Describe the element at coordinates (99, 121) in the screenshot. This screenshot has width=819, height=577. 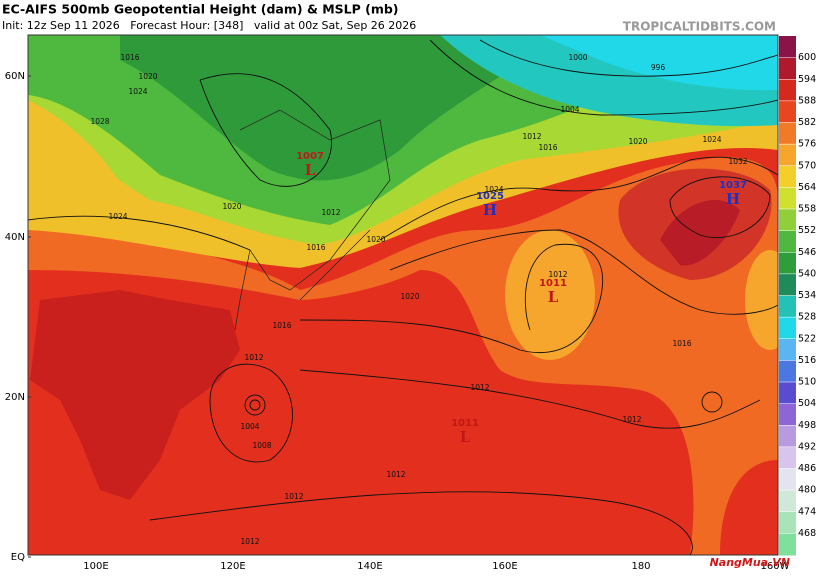
I see `isobar-label: 1028` at that location.